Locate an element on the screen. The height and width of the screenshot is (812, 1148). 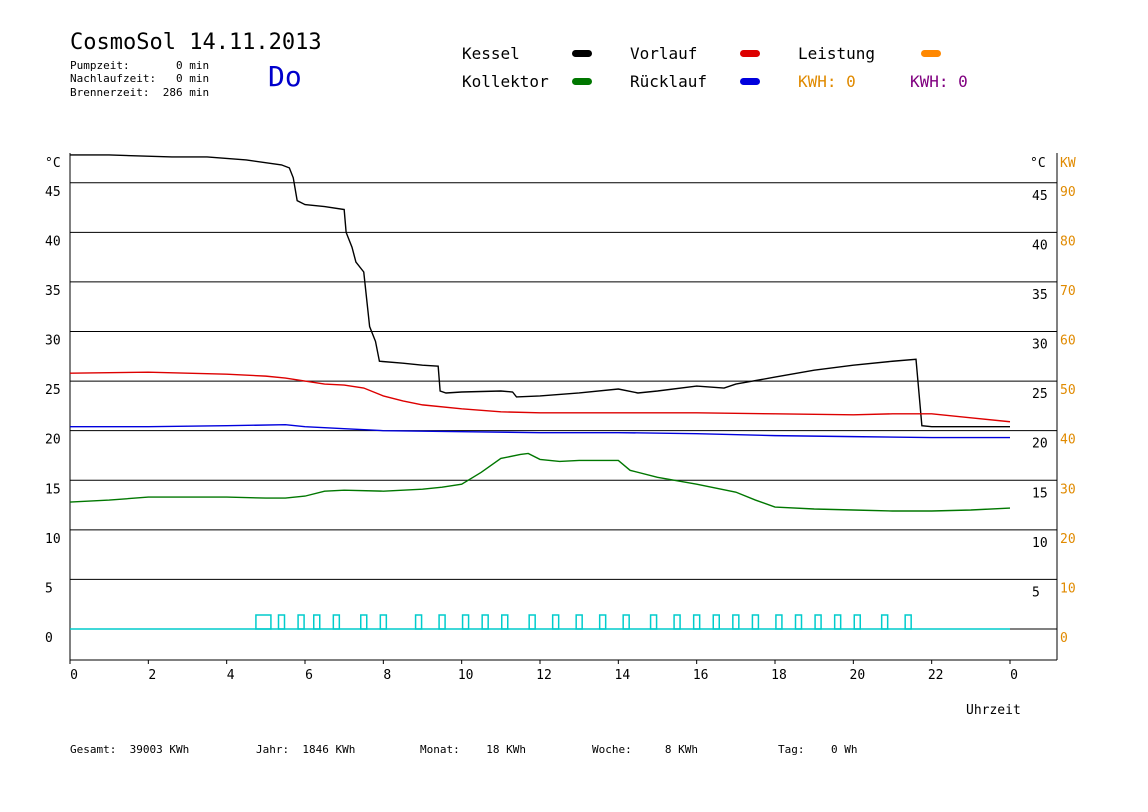
y-tick-left: 35 is located at coordinates (53, 291).